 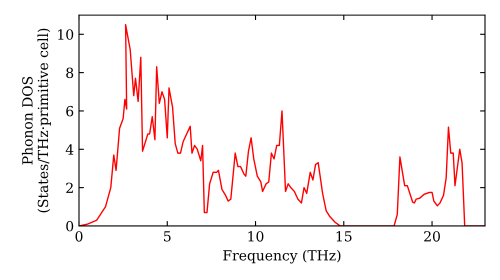 I want to click on y-tick-label: 8, so click(x=70, y=73).